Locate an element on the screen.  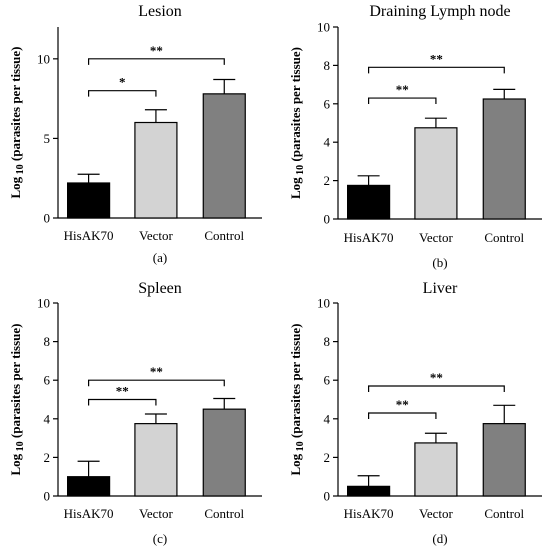
y-tick-label: 5 is located at coordinates (47, 138).